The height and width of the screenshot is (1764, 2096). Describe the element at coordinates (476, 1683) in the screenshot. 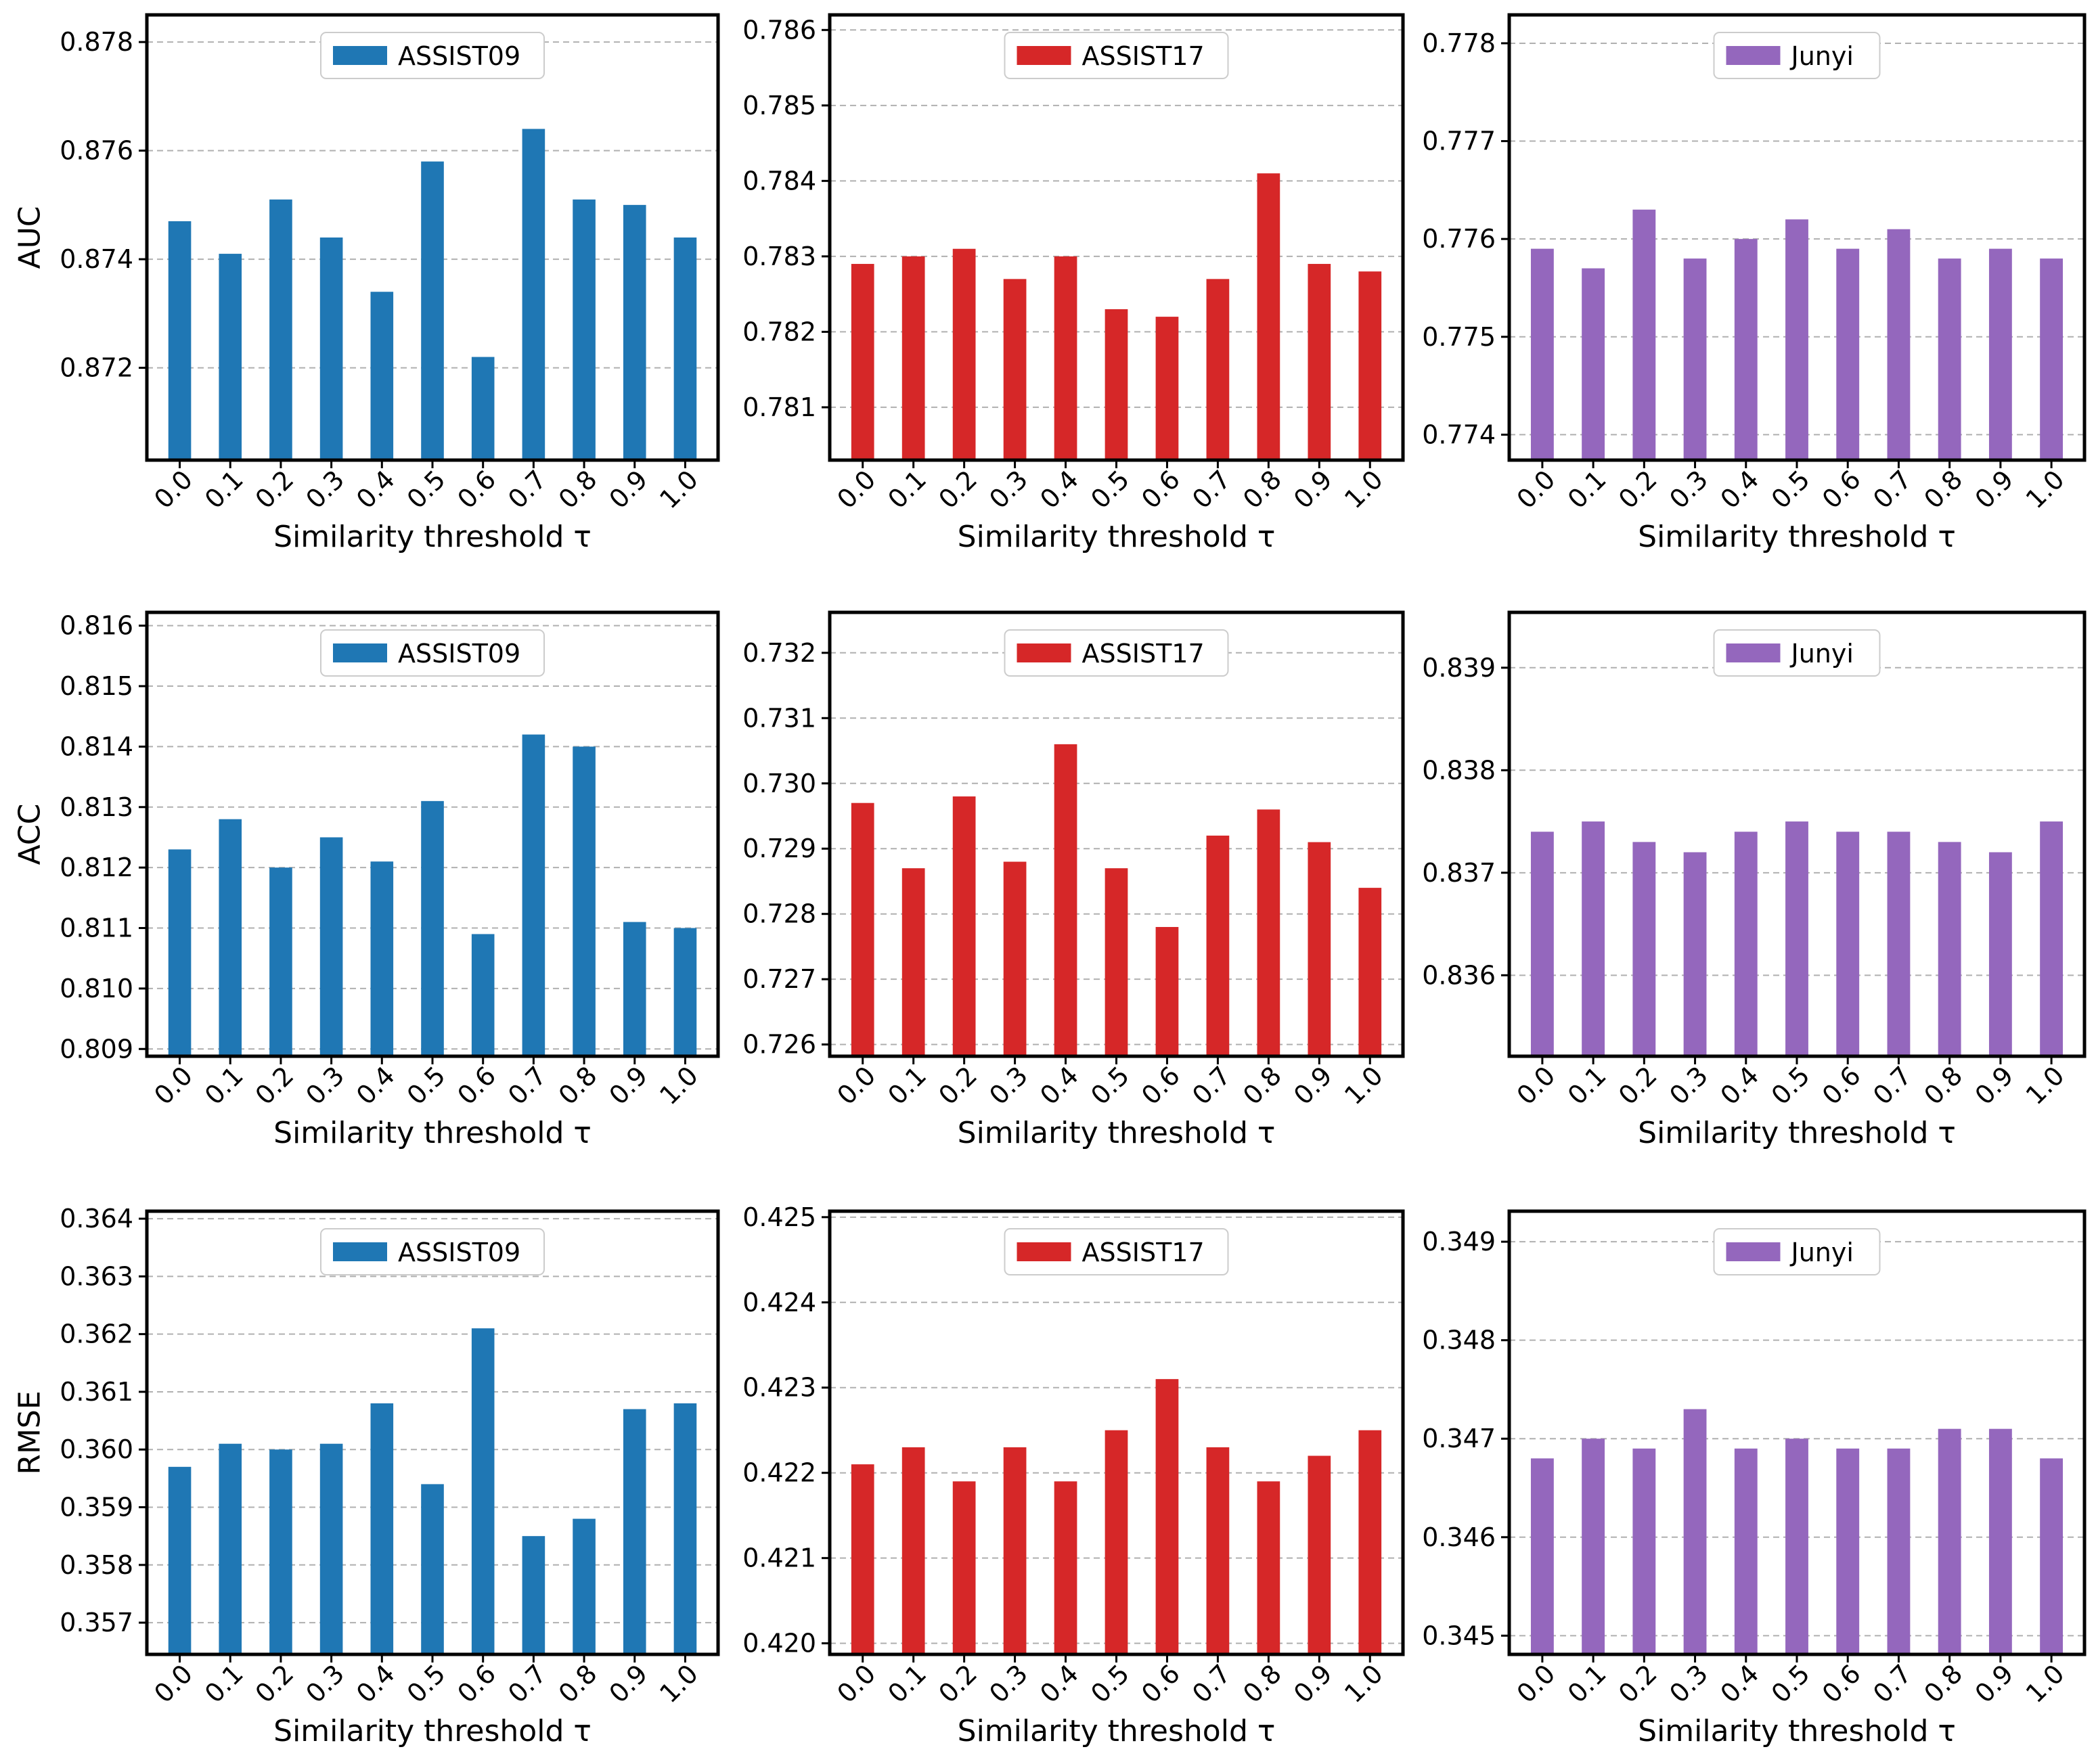

I see `x-tick-label: 0.6` at that location.